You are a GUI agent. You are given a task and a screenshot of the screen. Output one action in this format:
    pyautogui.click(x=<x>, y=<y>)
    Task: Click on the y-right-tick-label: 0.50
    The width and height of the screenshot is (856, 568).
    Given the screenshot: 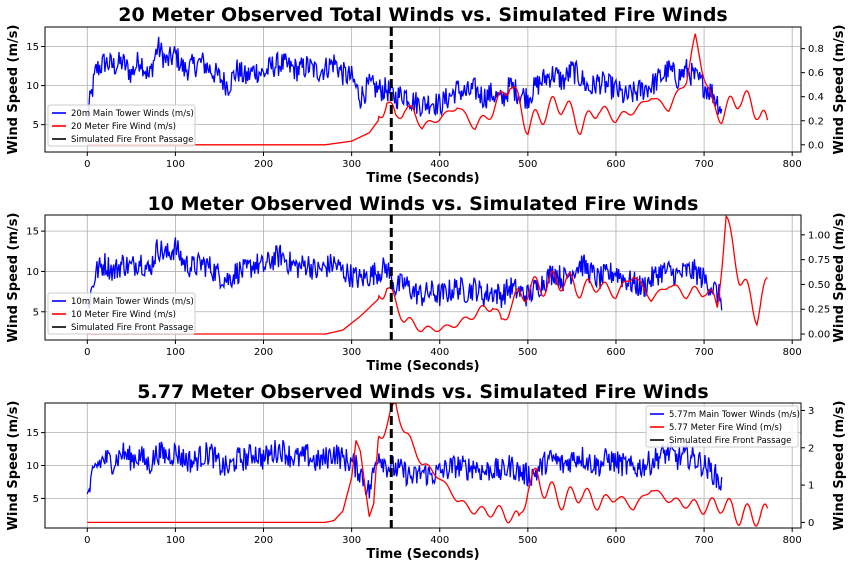 What is the action you would take?
    pyautogui.click(x=819, y=285)
    